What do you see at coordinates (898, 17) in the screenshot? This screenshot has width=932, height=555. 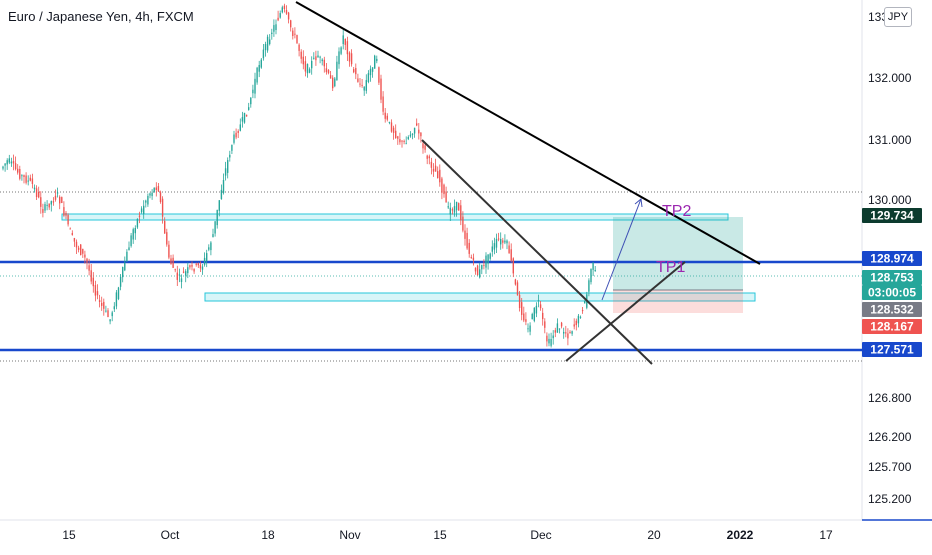 I see `currency-button: JPY` at bounding box center [898, 17].